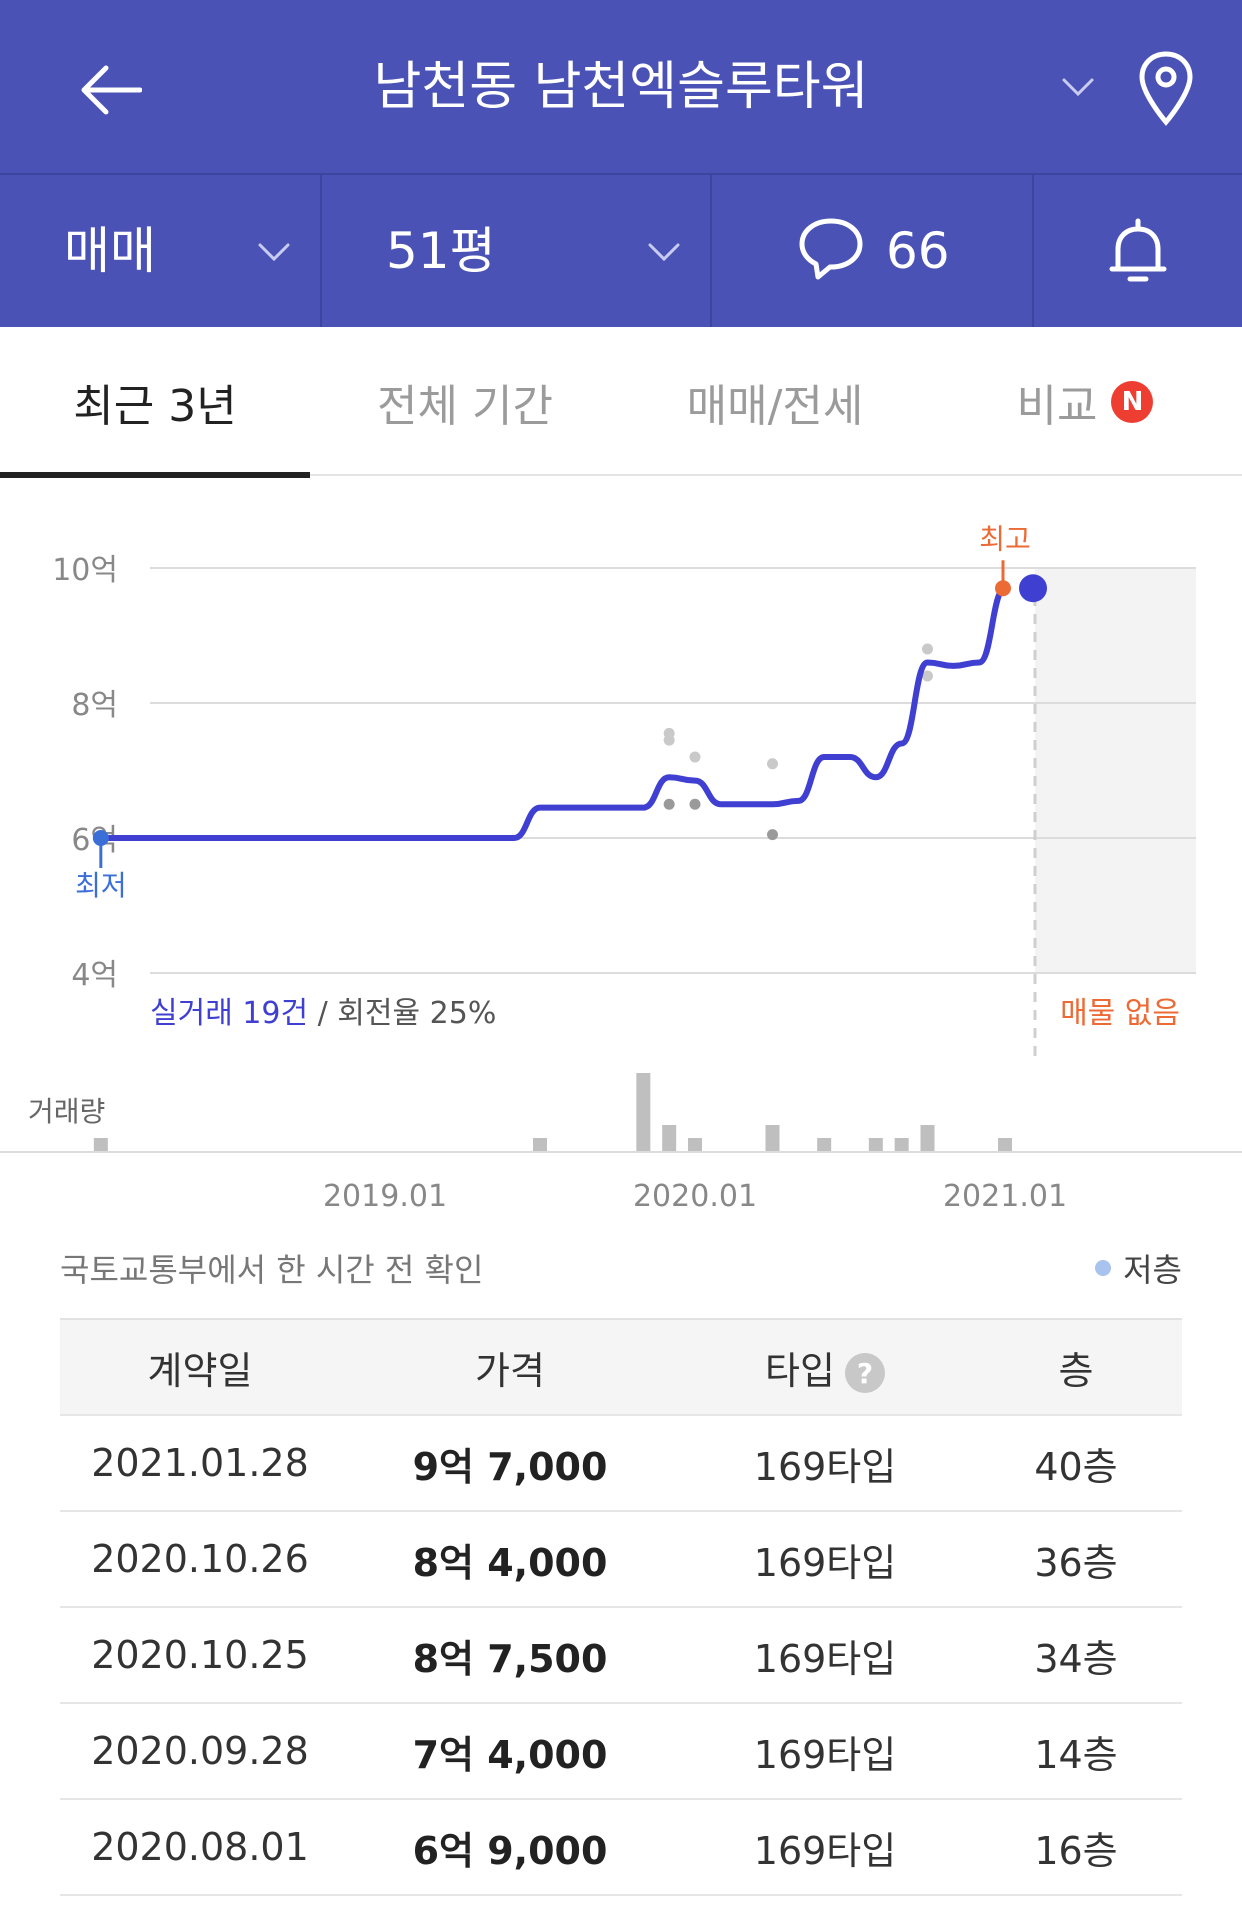 The width and height of the screenshot is (1242, 1931). What do you see at coordinates (66, 1111) in the screenshot?
I see `volume-label: 거래량` at bounding box center [66, 1111].